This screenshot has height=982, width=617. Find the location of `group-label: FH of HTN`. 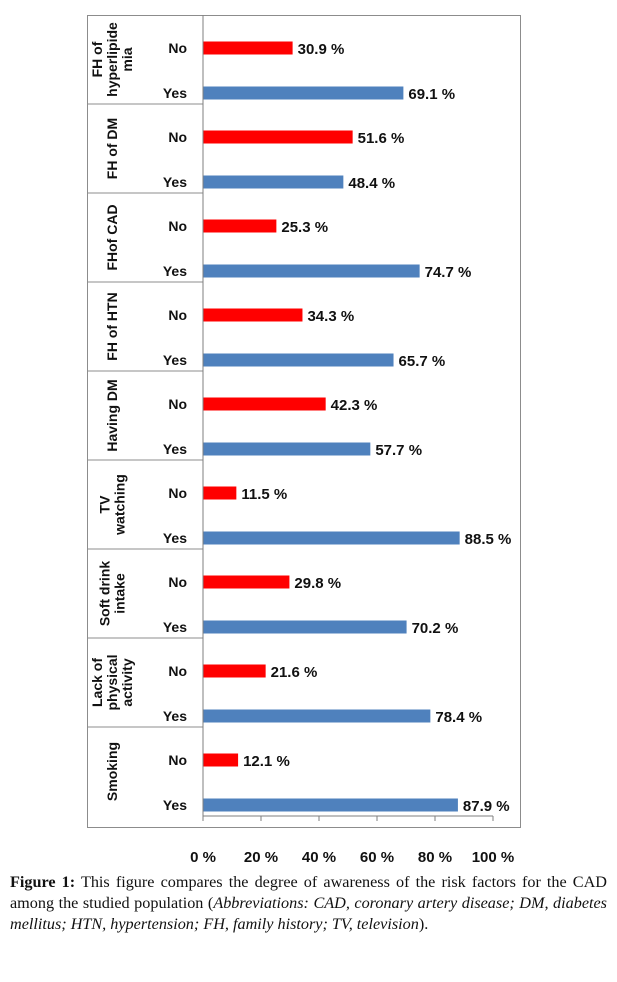

group-label: FH of HTN is located at coordinates (112, 326).